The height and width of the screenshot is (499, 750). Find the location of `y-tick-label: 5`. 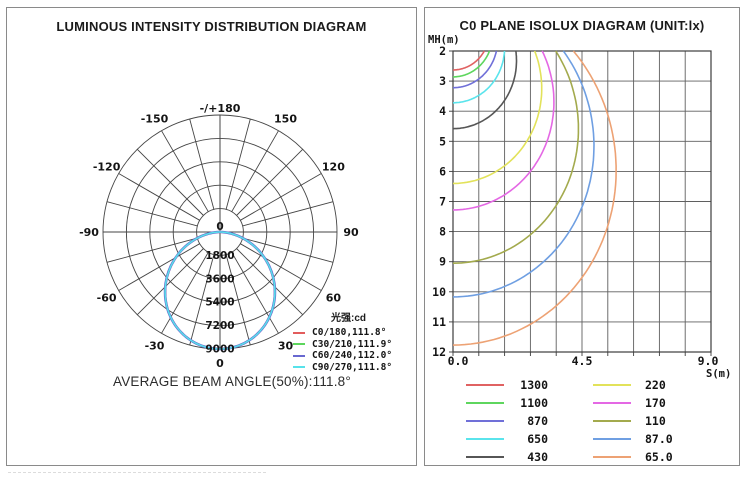

y-tick-label: 5 is located at coordinates (442, 141).